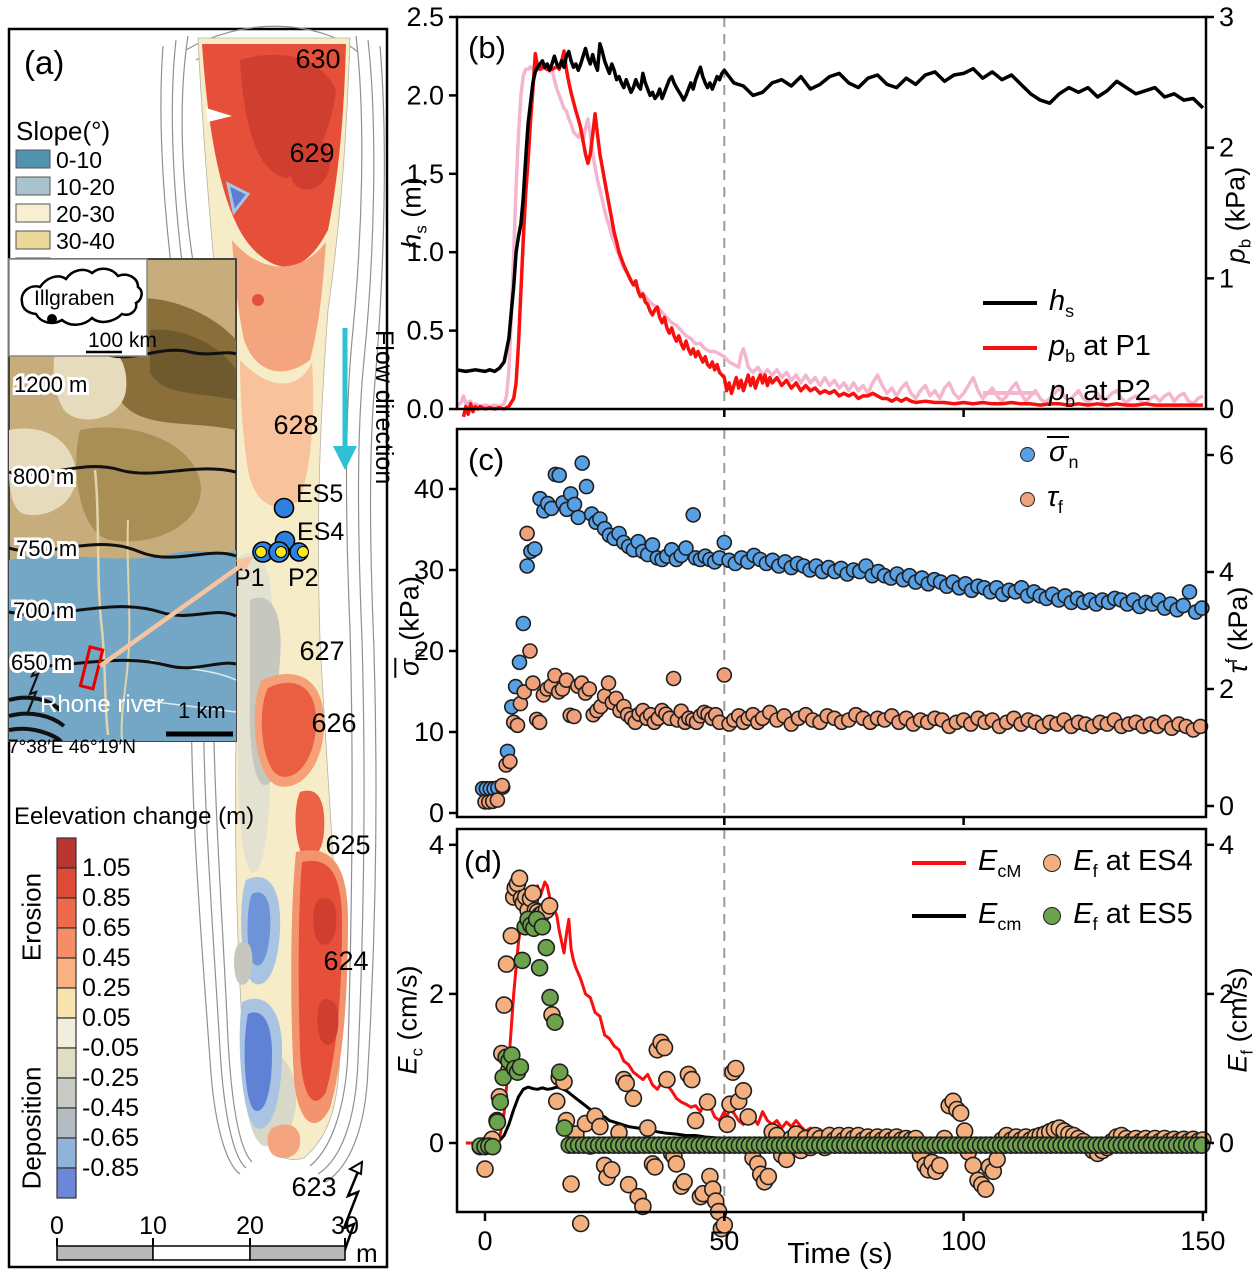 The image size is (1256, 1275). What do you see at coordinates (939, 916) in the screenshot?
I see `ecm-line-swatch` at bounding box center [939, 916].